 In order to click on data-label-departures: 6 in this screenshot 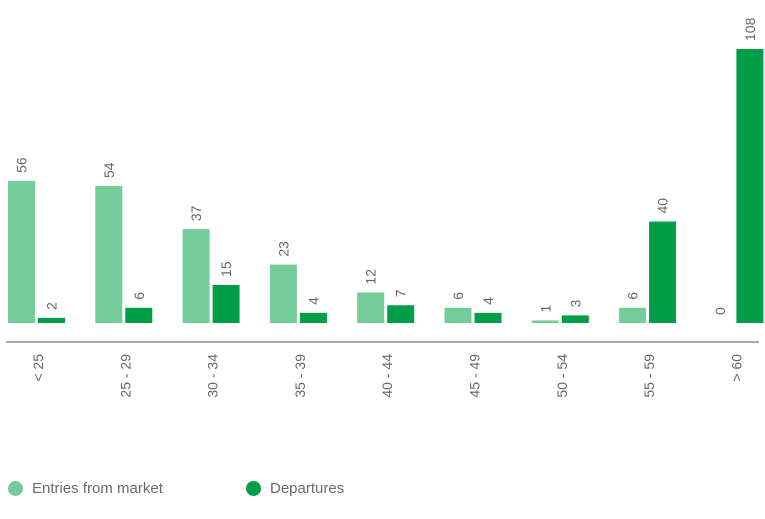, I will do `click(139, 296)`.